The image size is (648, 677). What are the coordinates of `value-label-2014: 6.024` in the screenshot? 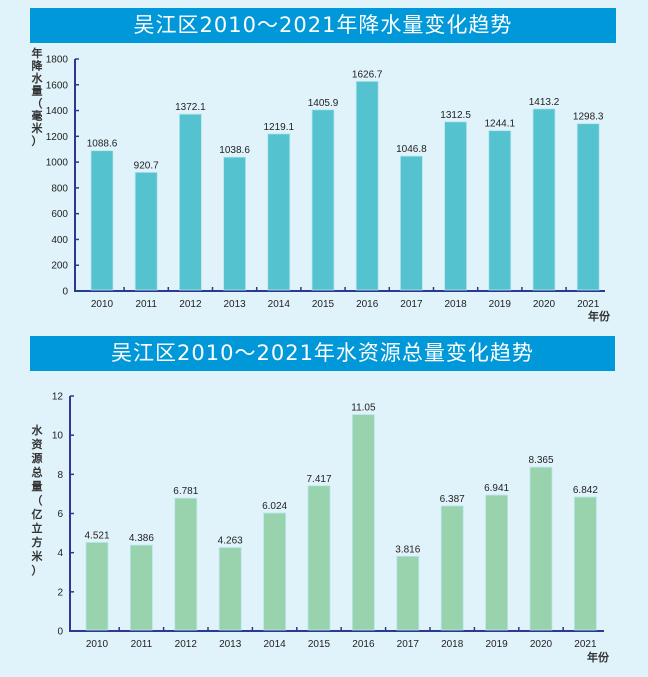 It's located at (274, 506).